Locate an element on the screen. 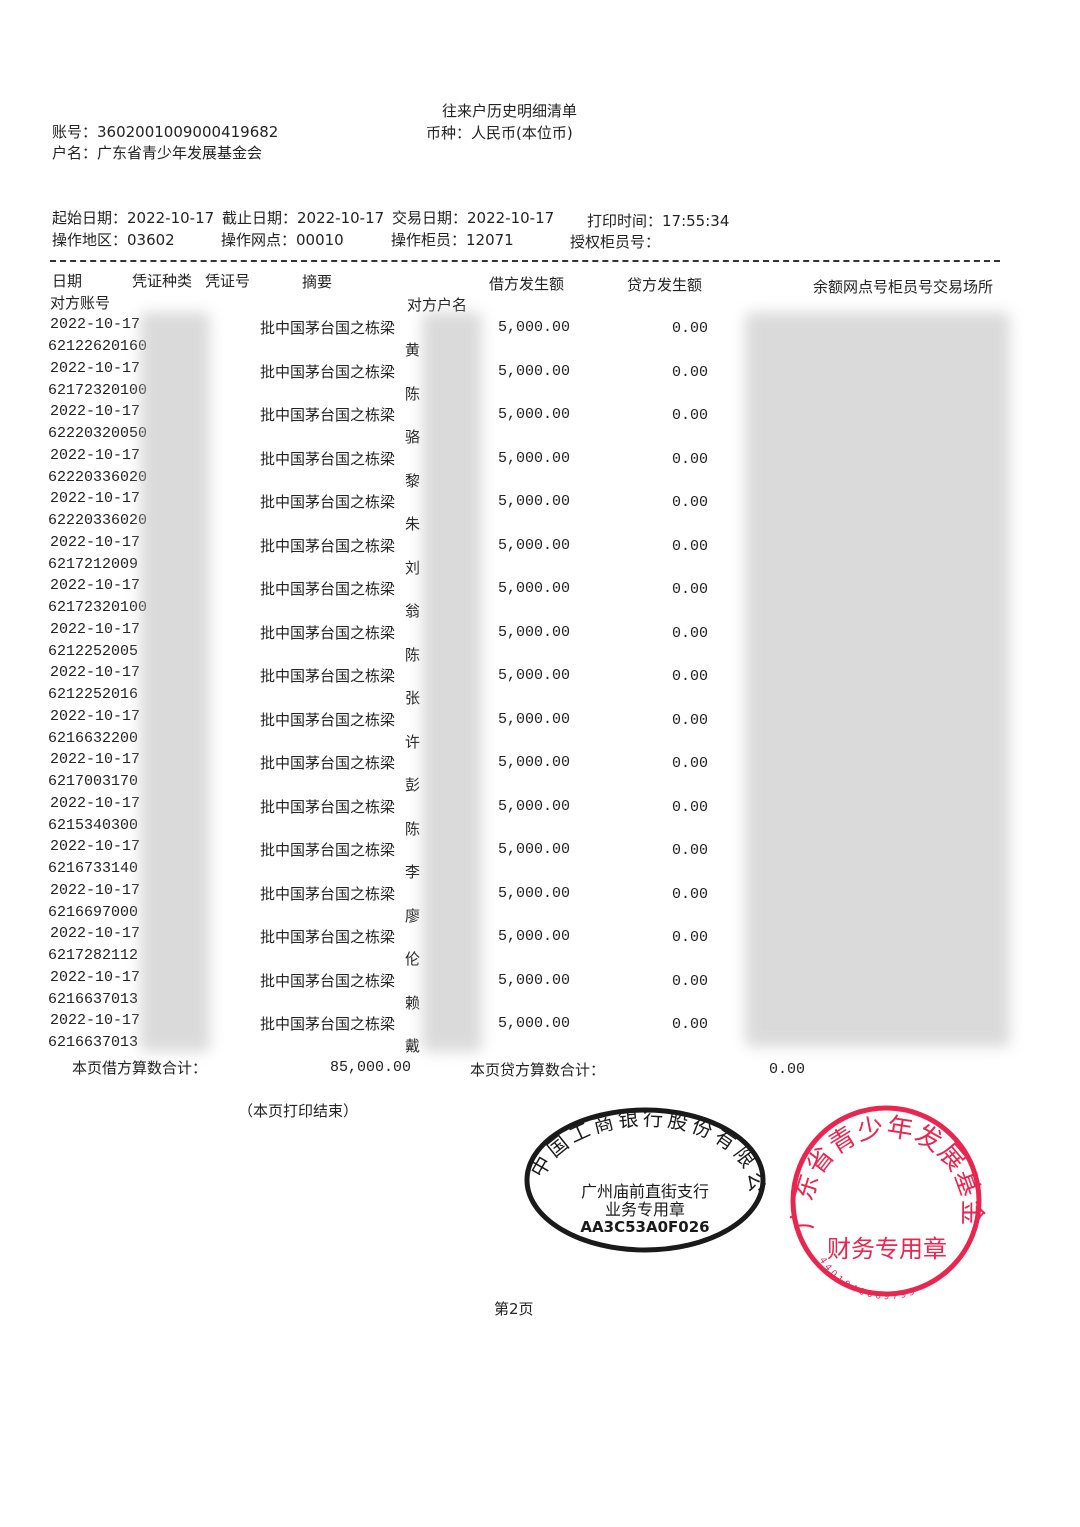  header-voucher-no: 凭证号 is located at coordinates (228, 281).